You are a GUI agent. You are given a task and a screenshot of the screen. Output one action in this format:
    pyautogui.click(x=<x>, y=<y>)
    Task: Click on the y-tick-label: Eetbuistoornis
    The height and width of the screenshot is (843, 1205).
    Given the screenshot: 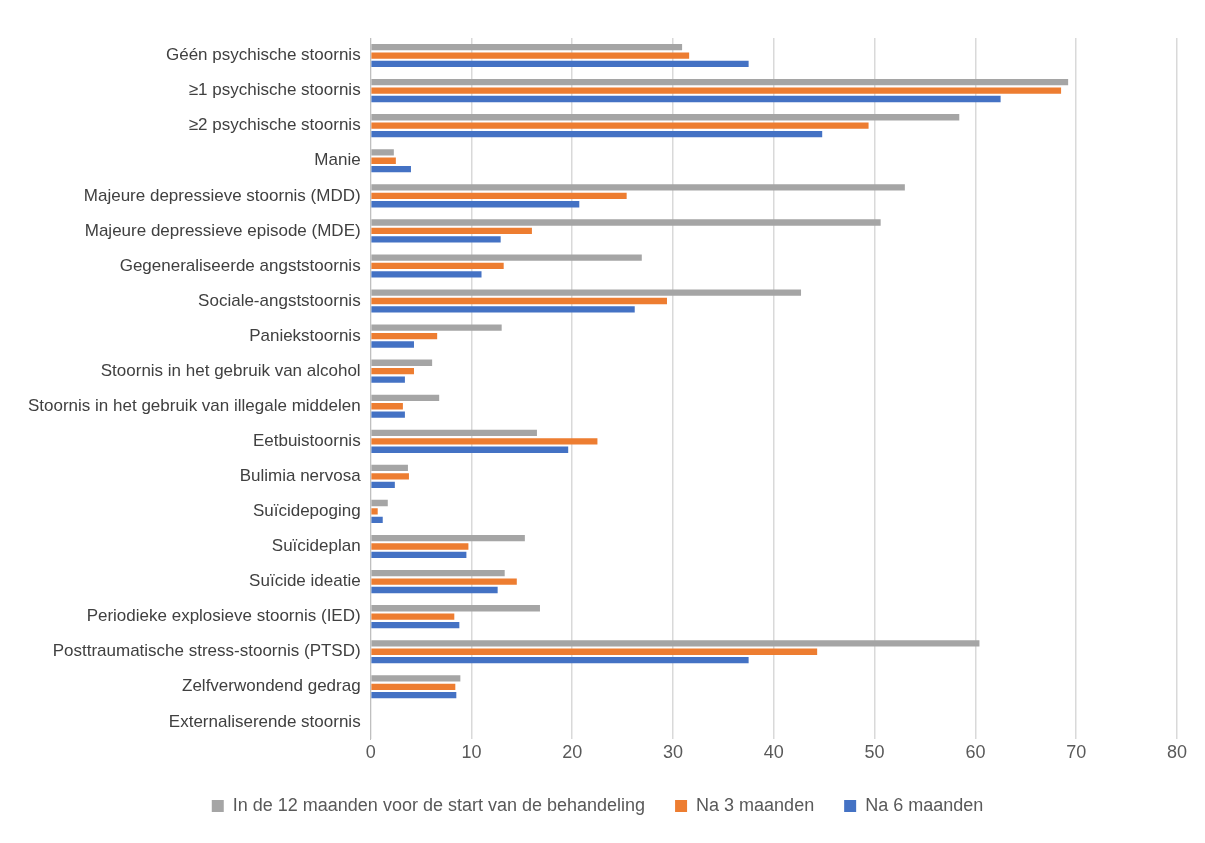 What is the action you would take?
    pyautogui.click(x=306, y=440)
    